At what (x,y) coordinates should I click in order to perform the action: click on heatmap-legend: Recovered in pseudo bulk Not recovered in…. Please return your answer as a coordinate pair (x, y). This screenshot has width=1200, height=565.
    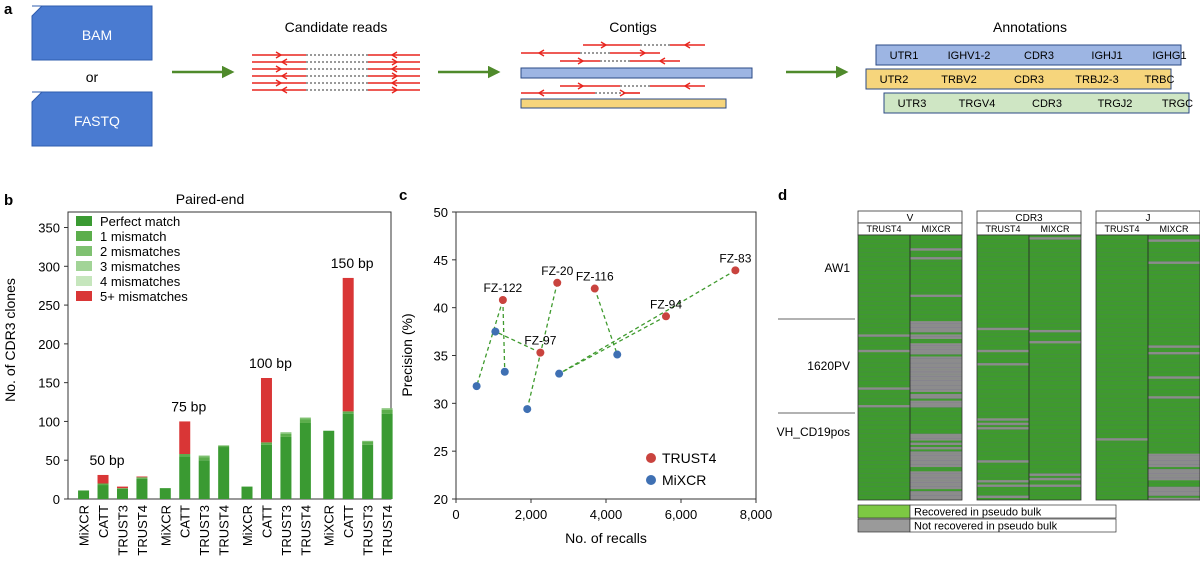
    Looking at the image, I should click on (987, 518).